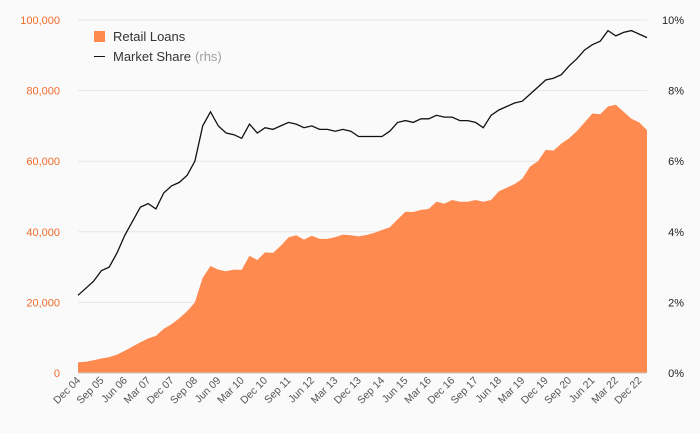  Describe the element at coordinates (676, 92) in the screenshot. I see `y-right-tick-label: 8%` at that location.